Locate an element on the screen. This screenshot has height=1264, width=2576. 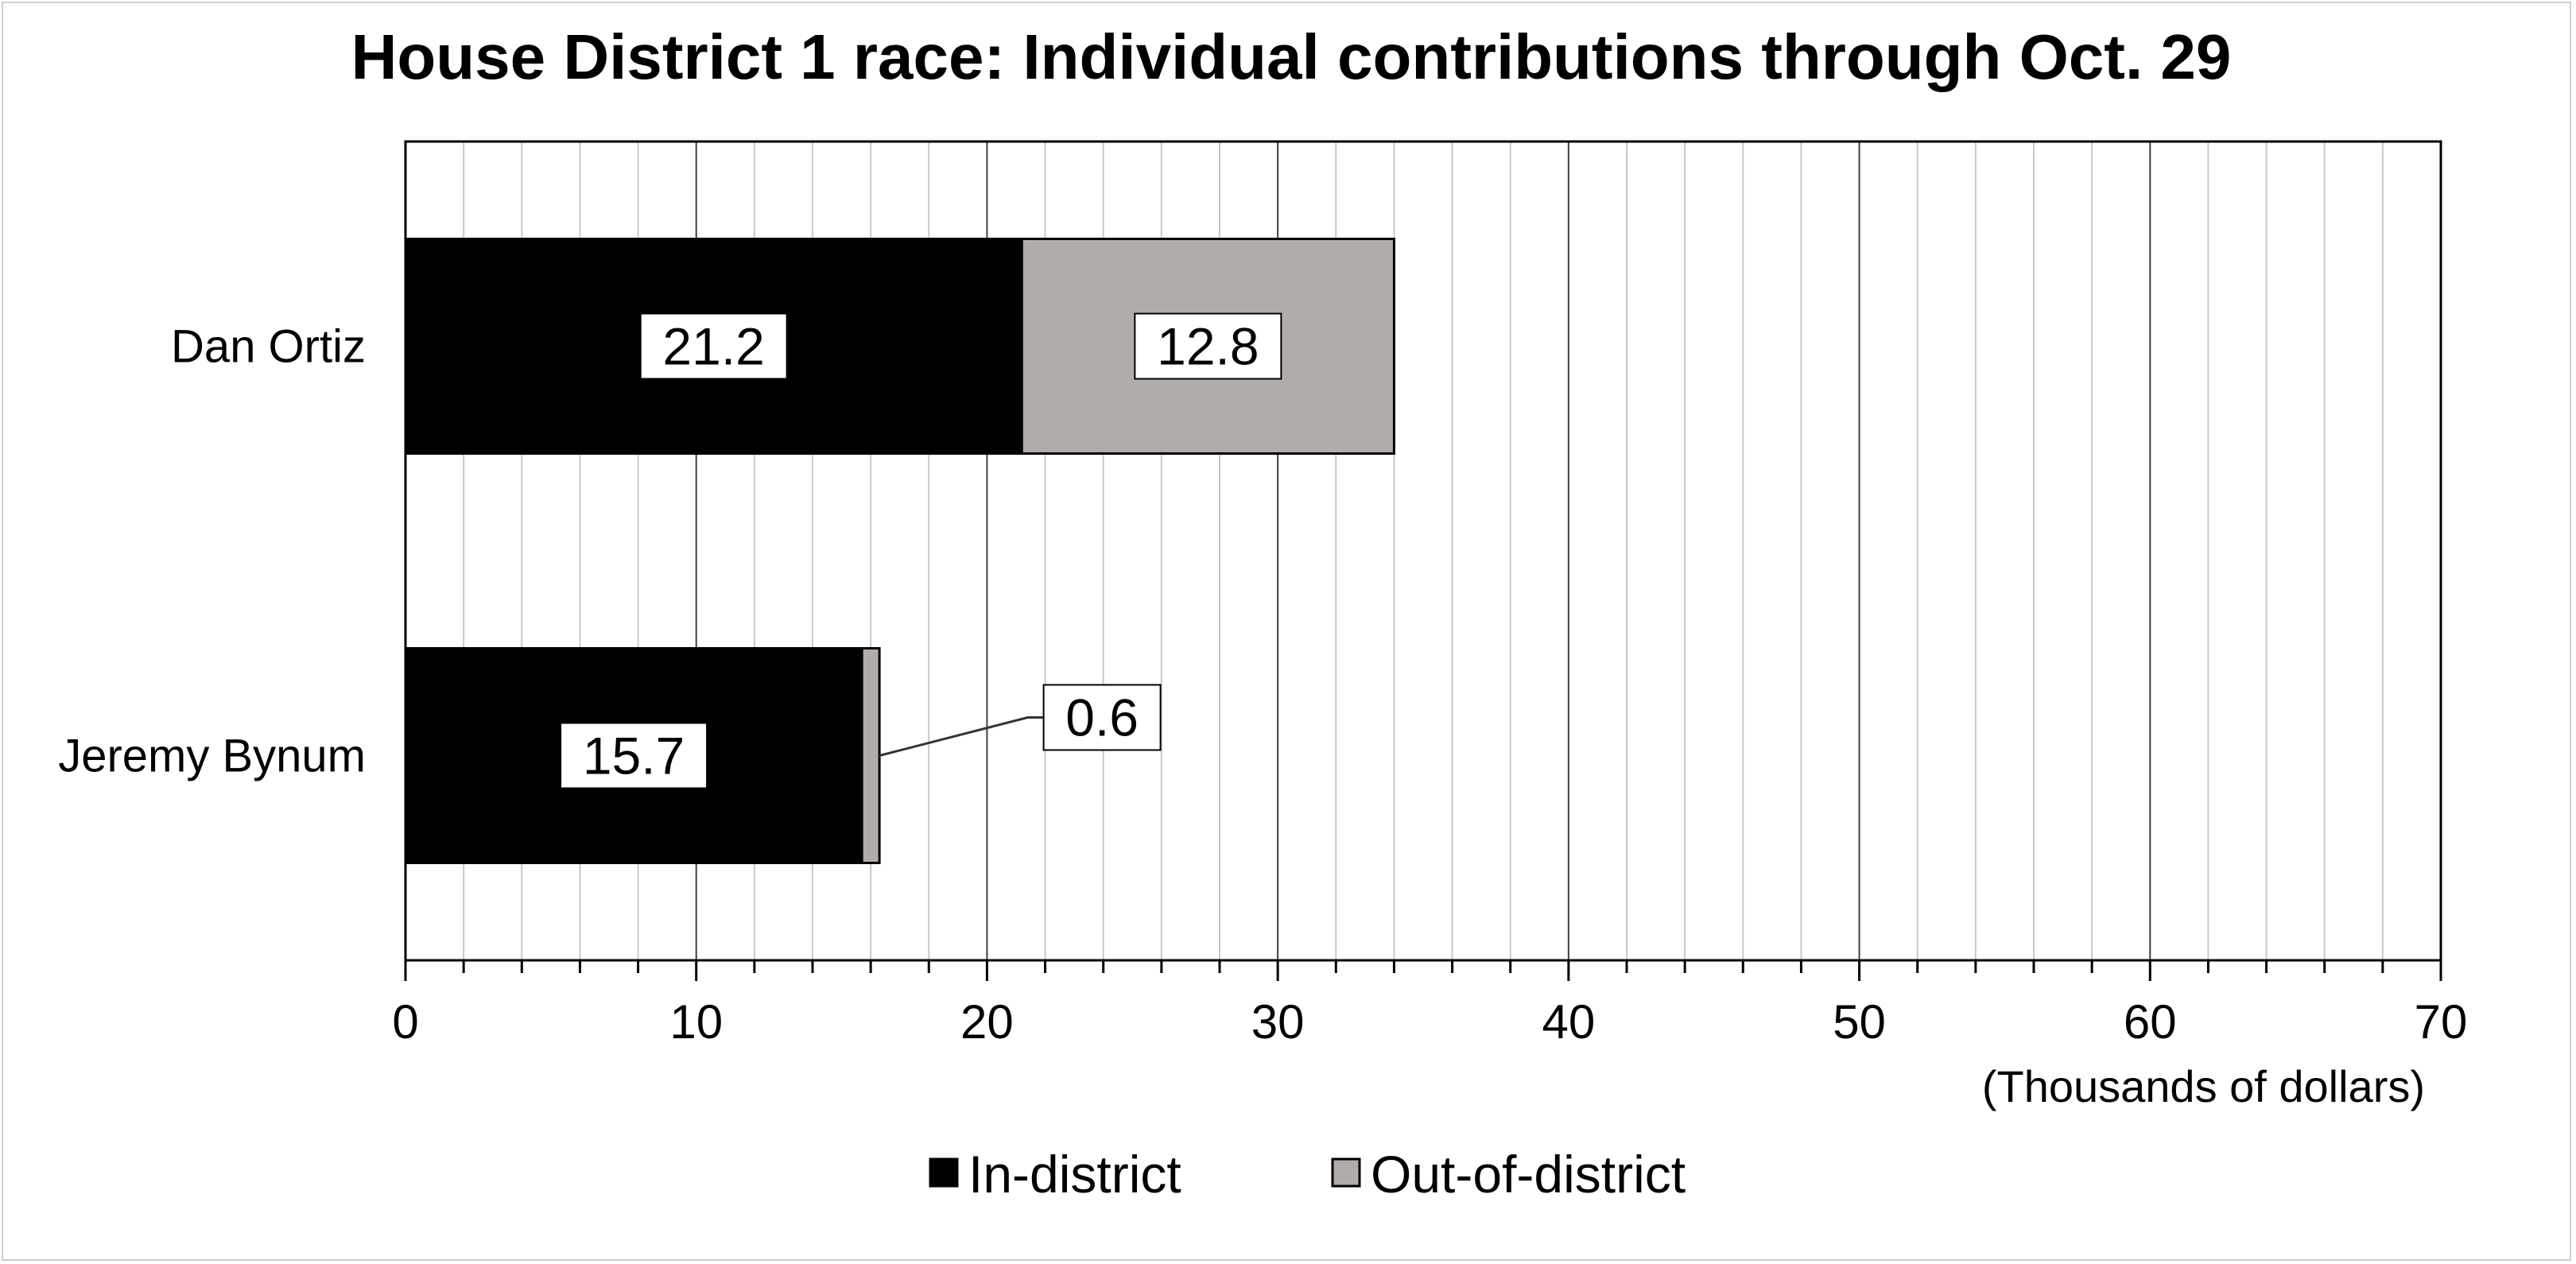
data-label: 12.8 is located at coordinates (1208, 347).